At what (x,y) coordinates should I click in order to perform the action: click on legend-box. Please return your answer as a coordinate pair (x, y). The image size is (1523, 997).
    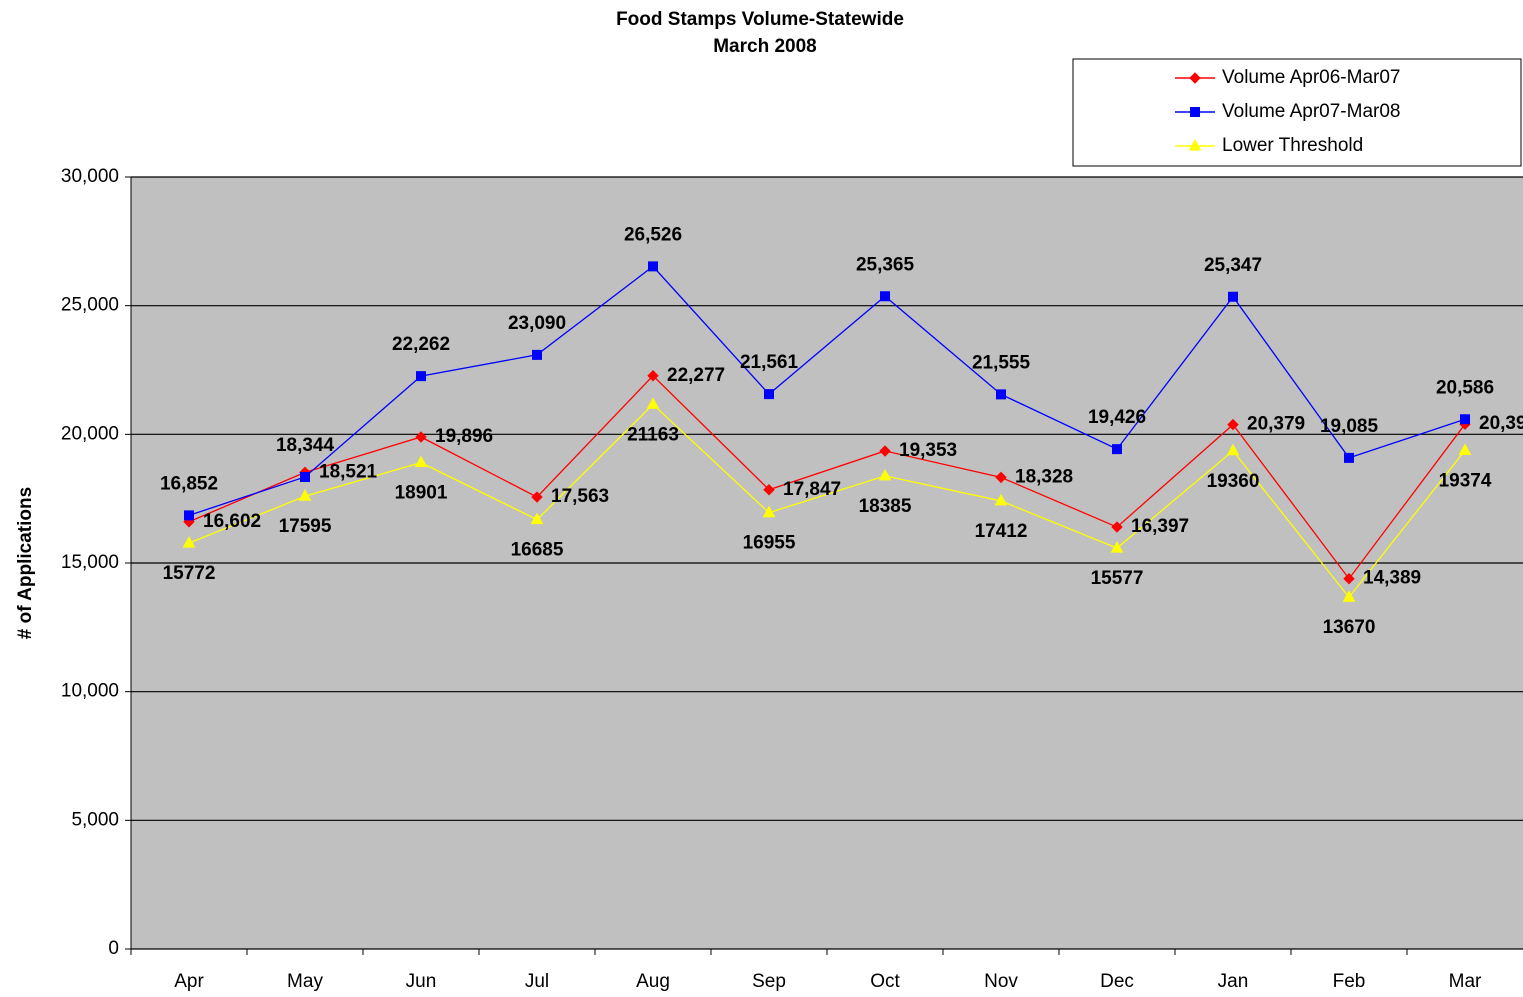
    Looking at the image, I should click on (1297, 112).